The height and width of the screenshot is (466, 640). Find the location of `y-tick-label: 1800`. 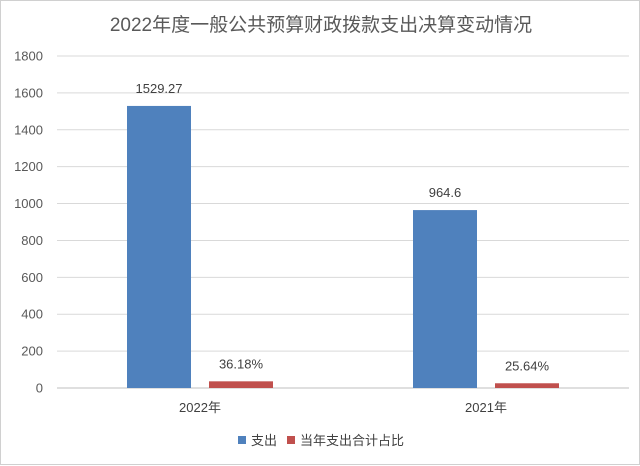

y-tick-label: 1800 is located at coordinates (28, 56).